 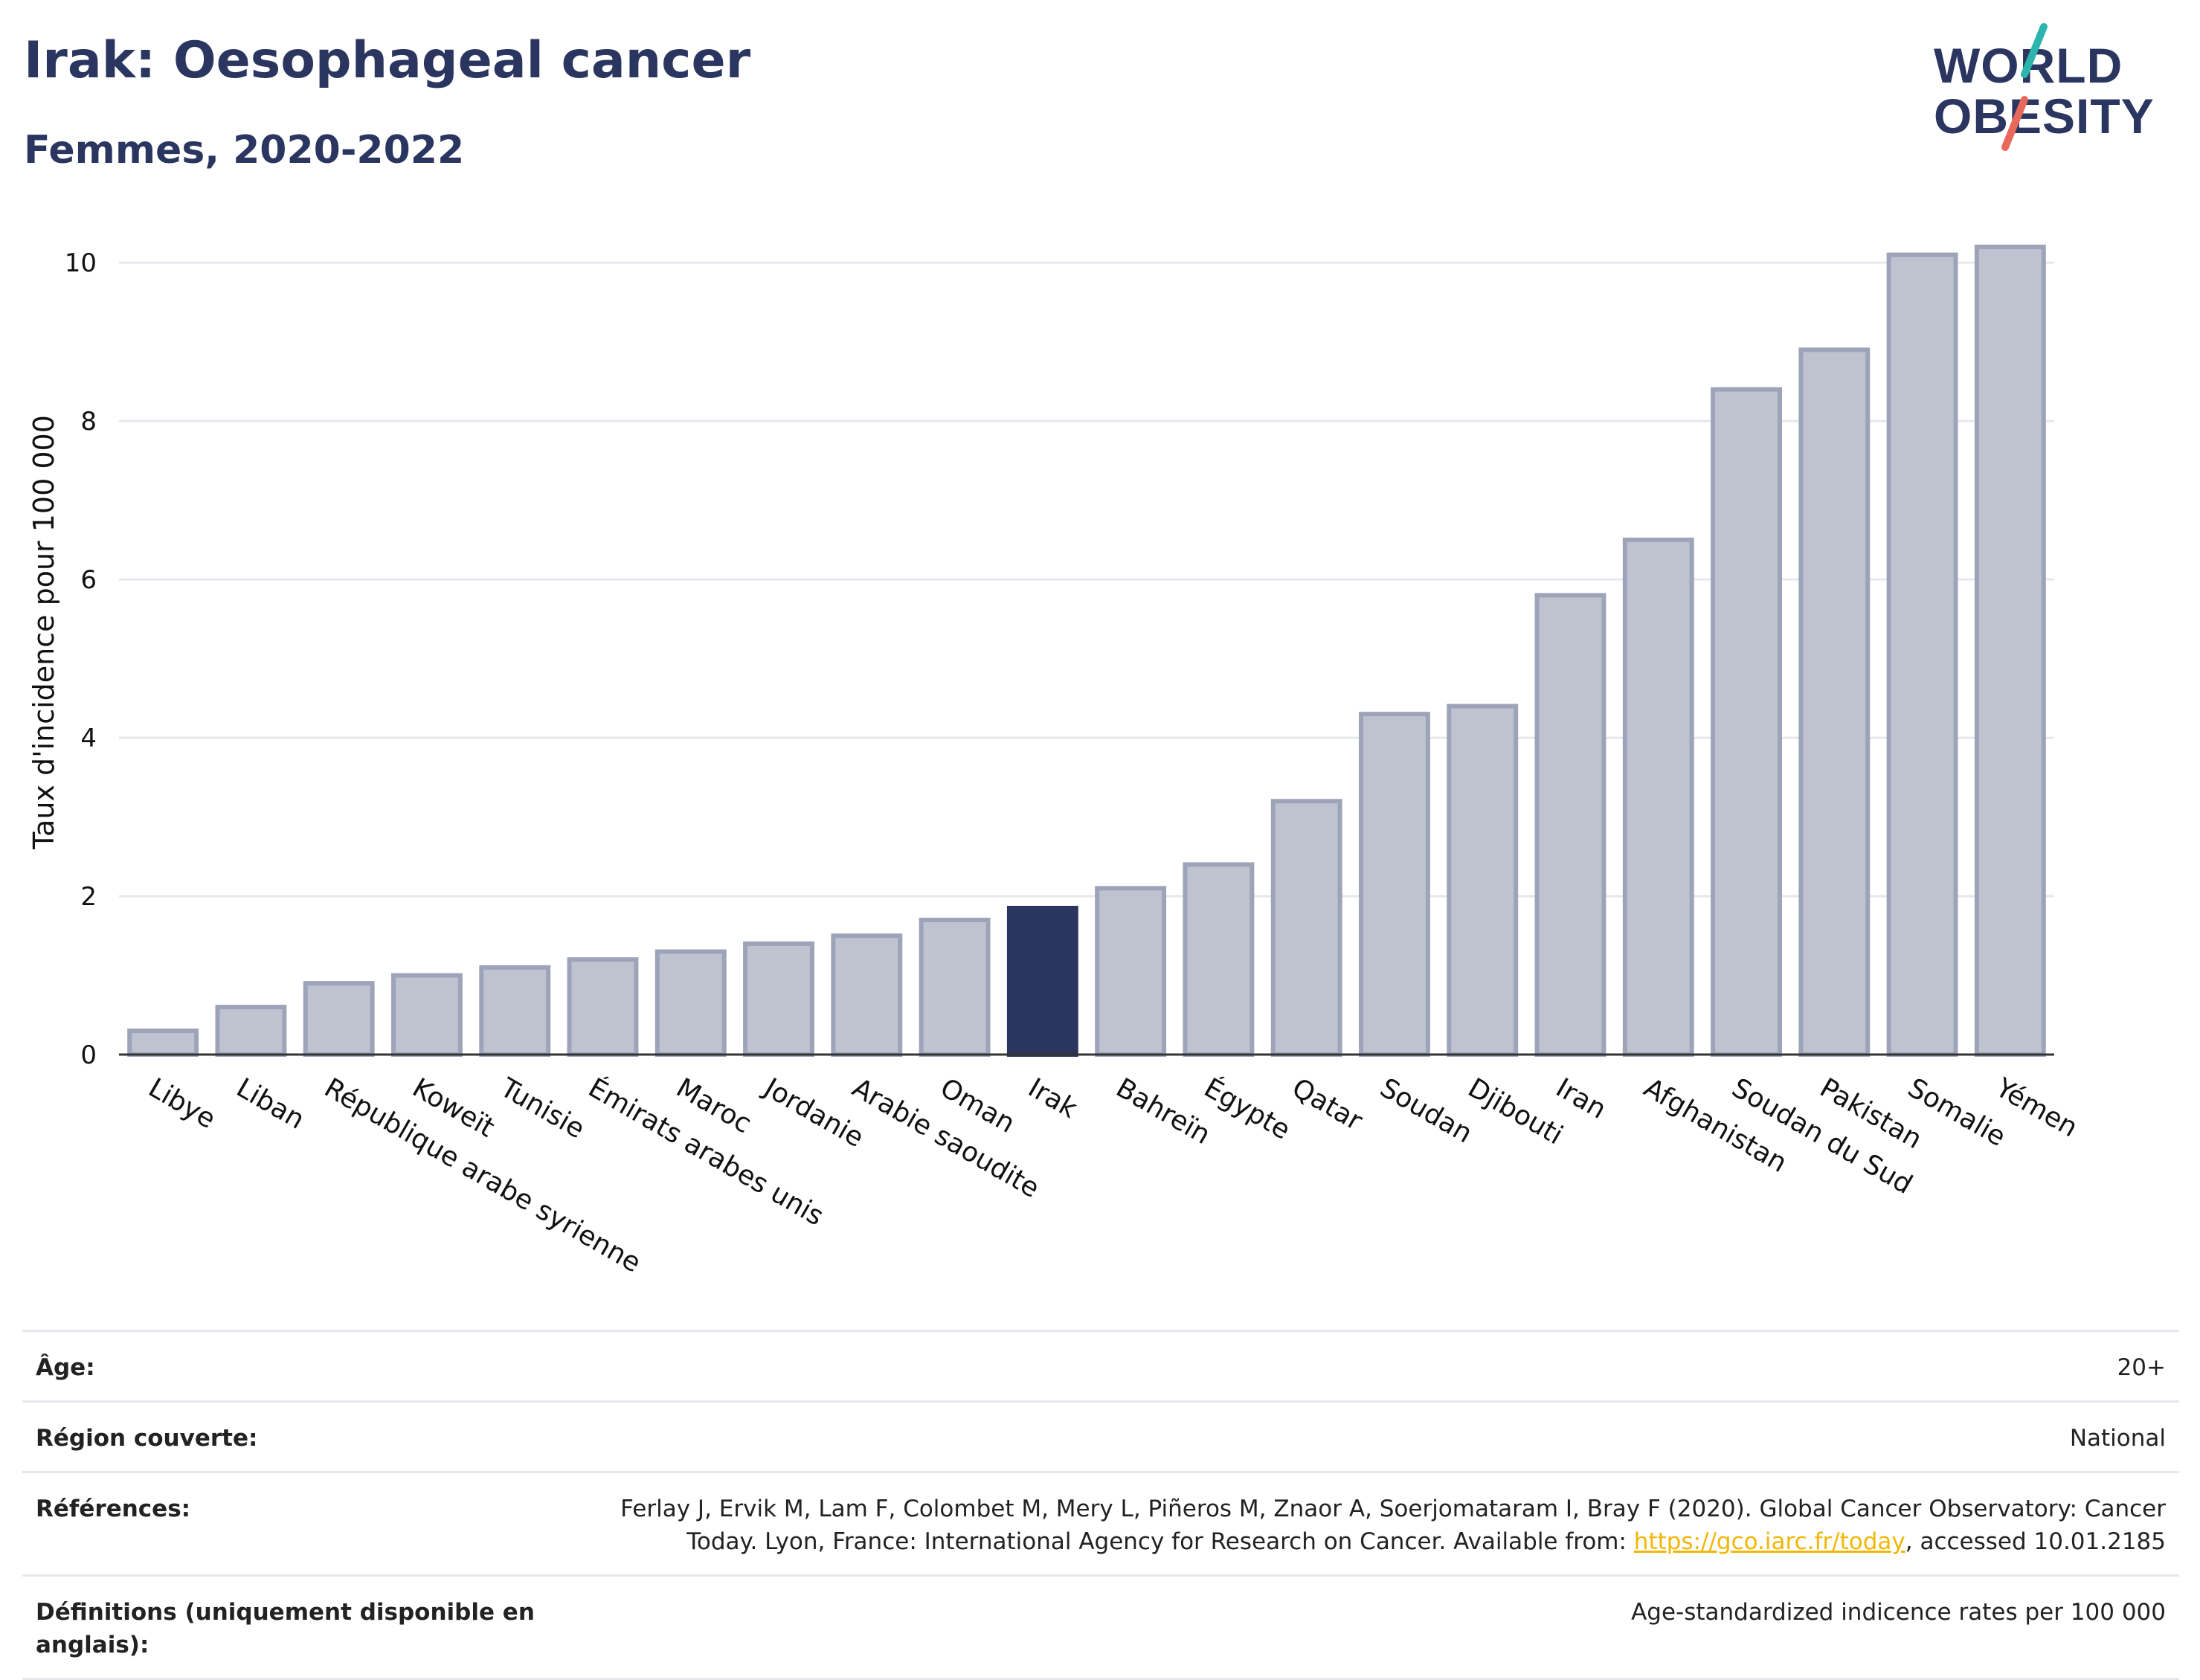 What do you see at coordinates (387, 61) in the screenshot?
I see `chart-title: Irak: Oesophageal cancer` at bounding box center [387, 61].